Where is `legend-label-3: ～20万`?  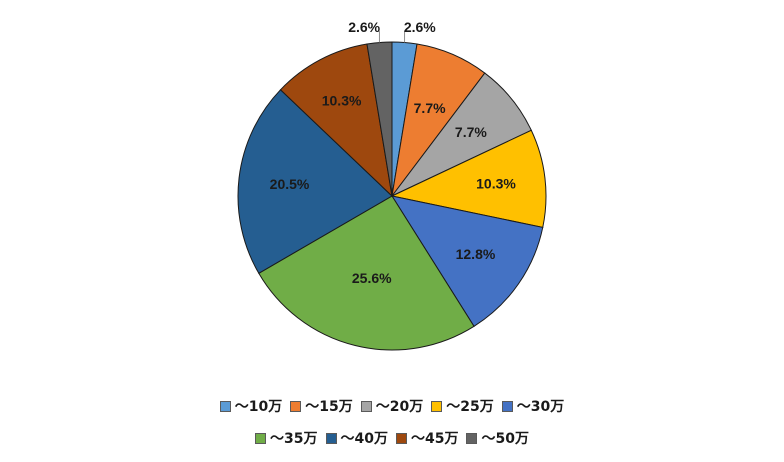
legend-label-3: ～20万 is located at coordinates (399, 407).